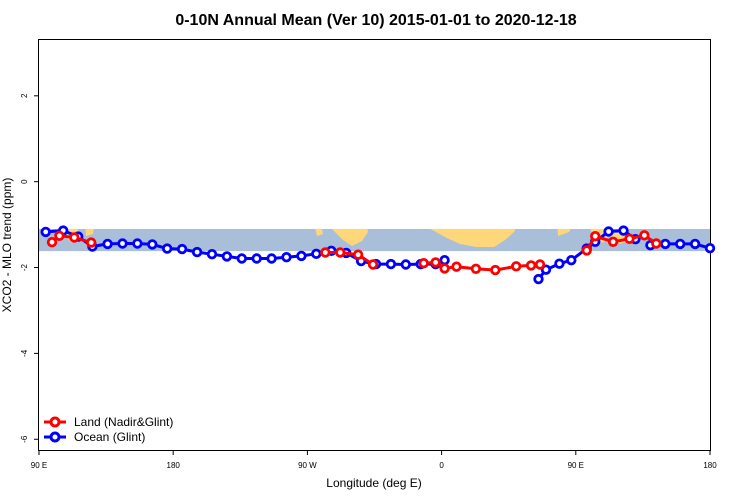 The height and width of the screenshot is (500, 750). What do you see at coordinates (109, 437) in the screenshot?
I see `legend-ocean-label: Ocean (Glint)` at bounding box center [109, 437].